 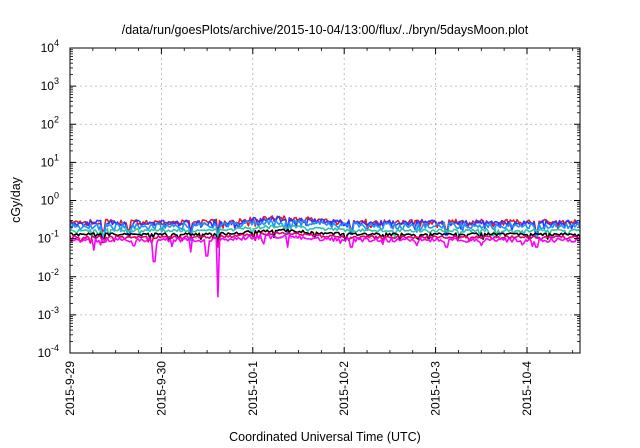 I want to click on y-tick-label: 10⁻³, so click(x=48, y=313).